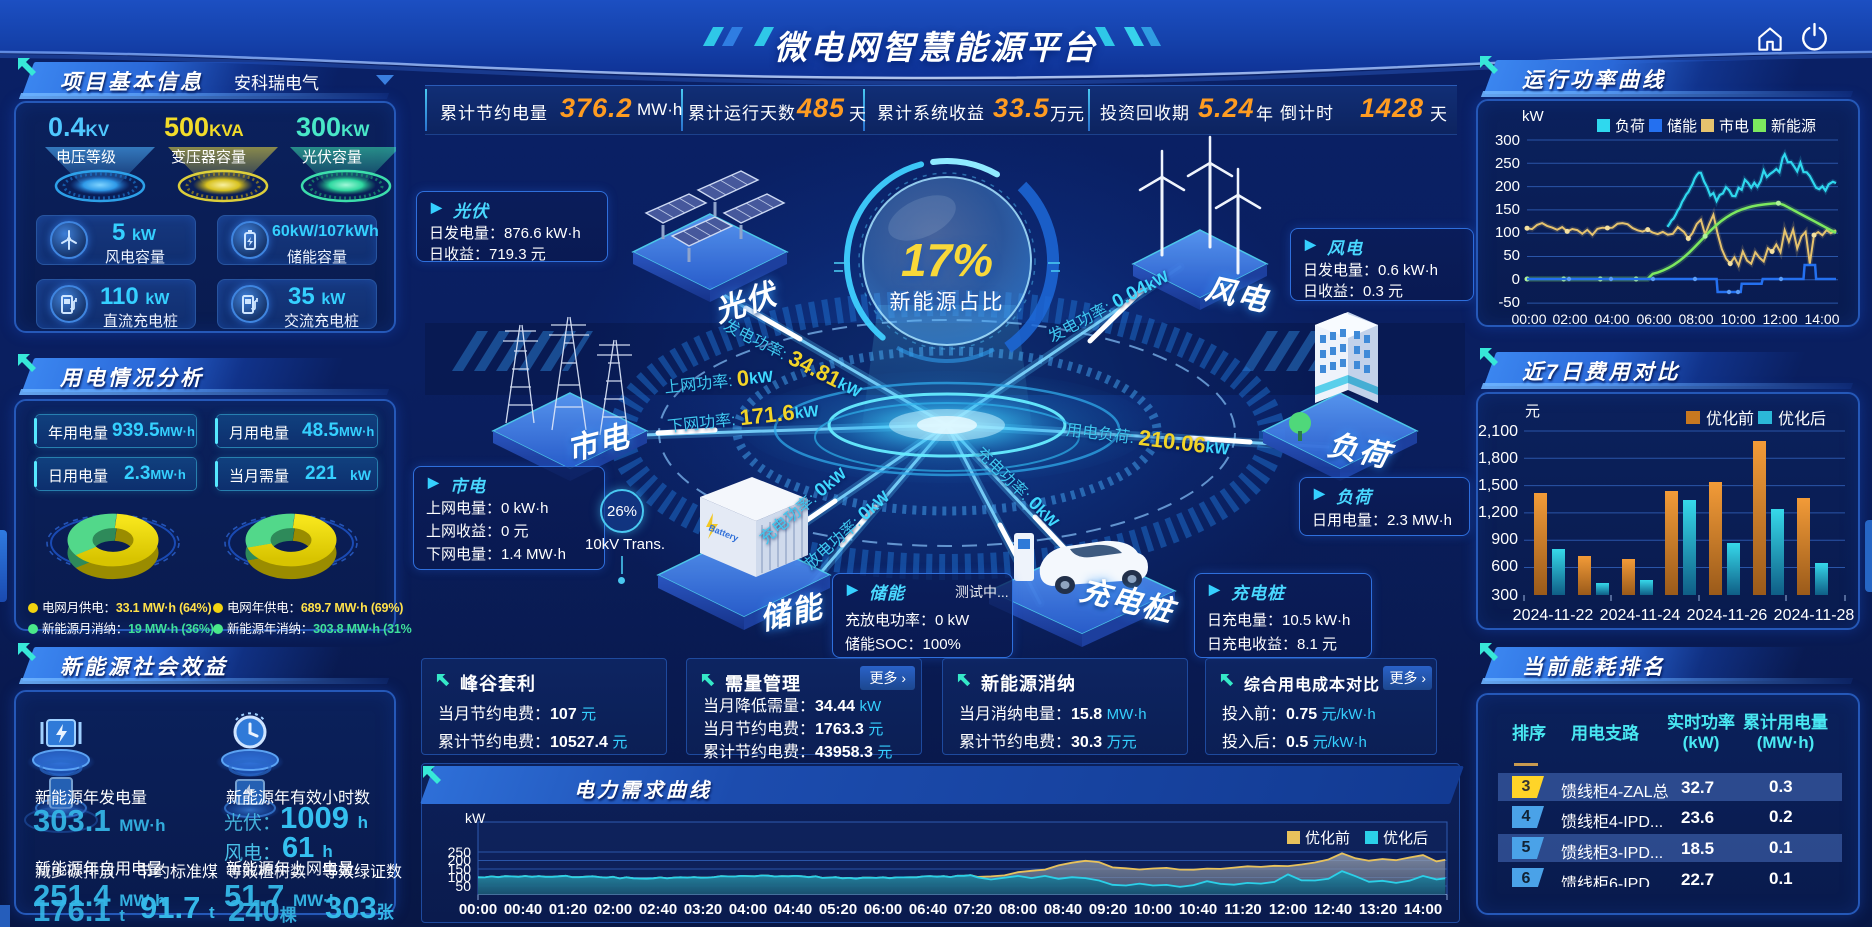  What do you see at coordinates (568, 909) in the screenshot?
I see `svg-text: 01:20` at bounding box center [568, 909].